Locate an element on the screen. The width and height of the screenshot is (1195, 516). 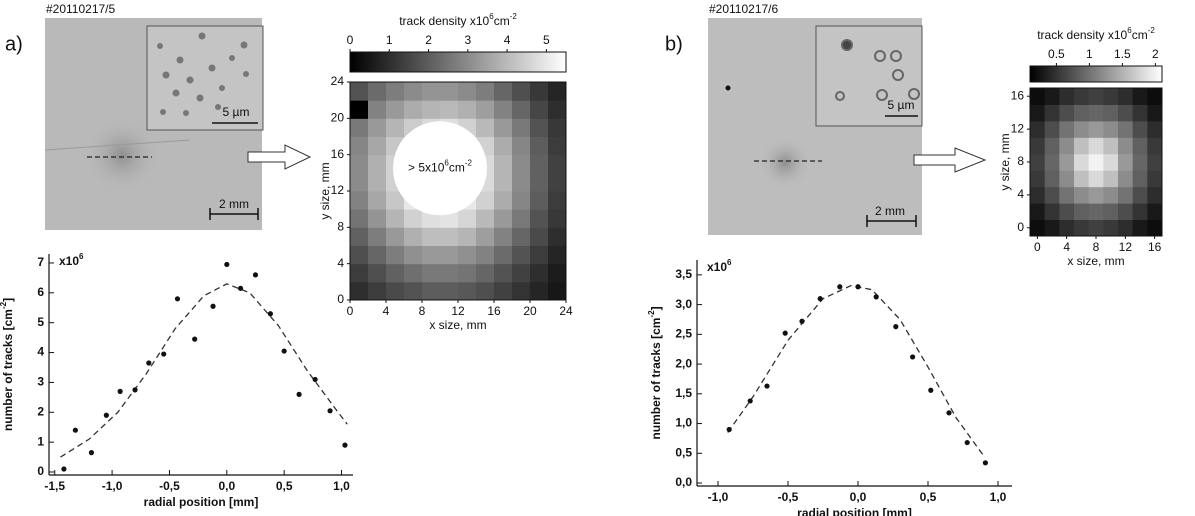
annotation: > 5x106cm-2 is located at coordinates (440, 166).